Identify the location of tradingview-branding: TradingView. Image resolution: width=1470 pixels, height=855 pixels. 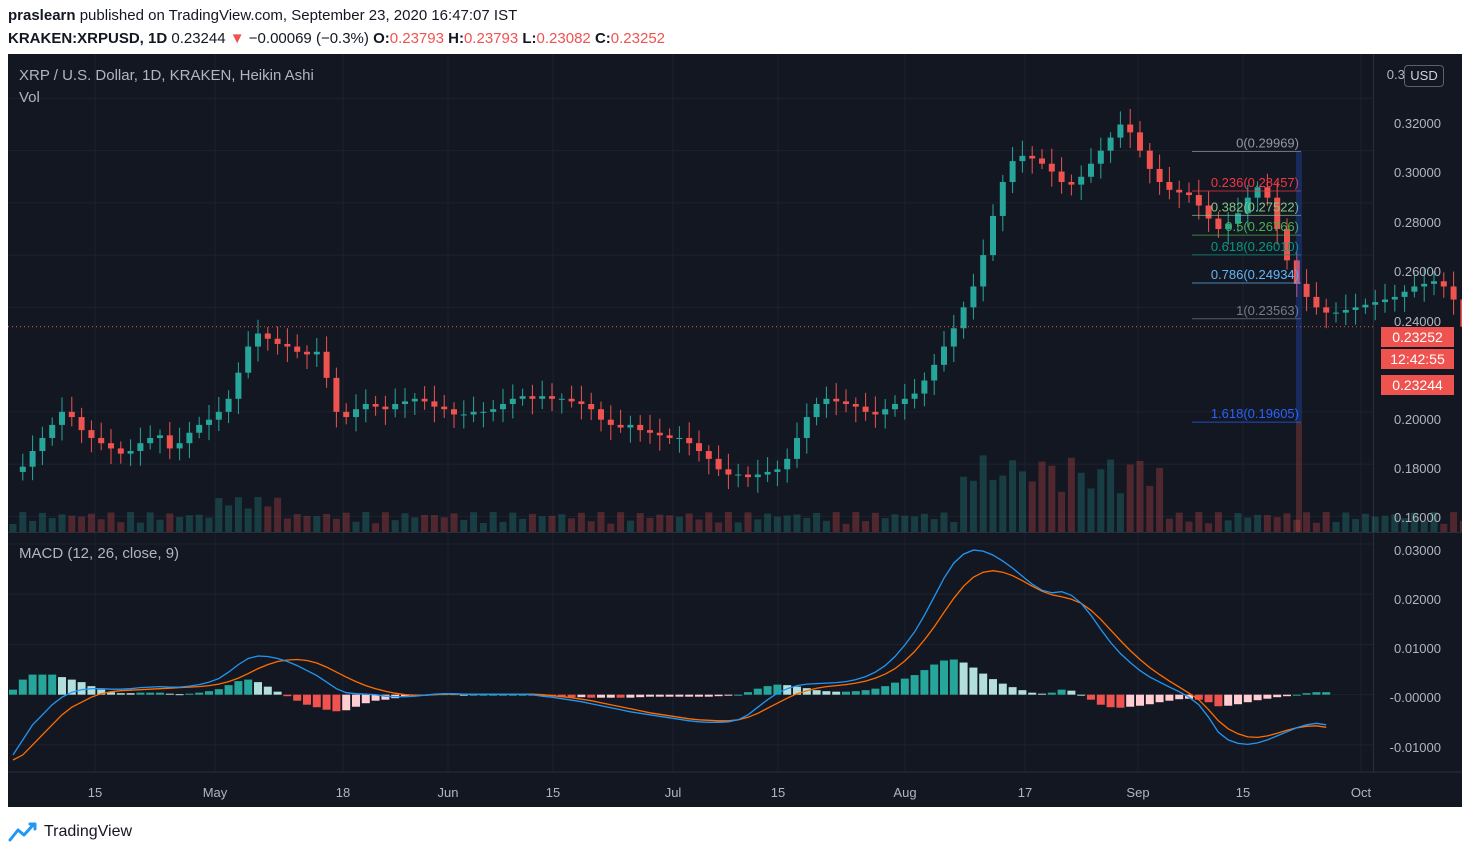
(70, 832).